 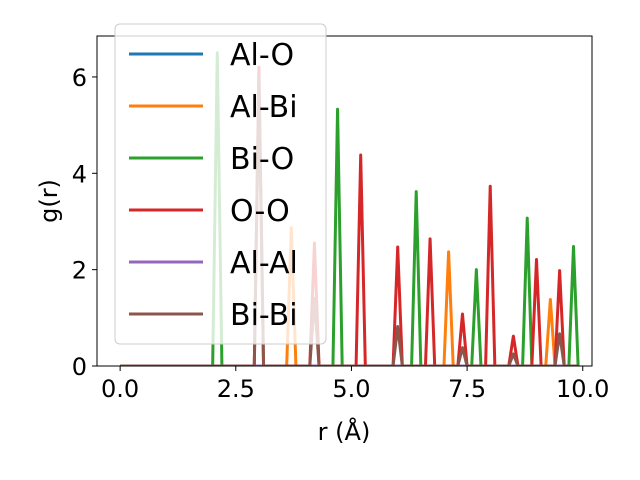 What do you see at coordinates (264, 315) in the screenshot?
I see `legend-label-bi-bi: Bi-Bi` at bounding box center [264, 315].